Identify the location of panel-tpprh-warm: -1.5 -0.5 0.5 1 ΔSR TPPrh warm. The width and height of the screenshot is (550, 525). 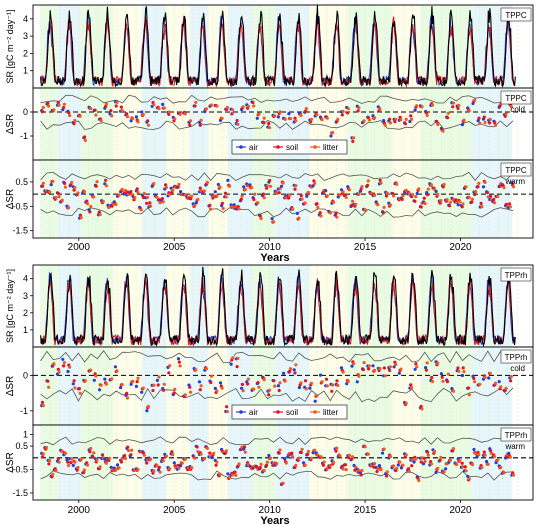
(269, 462).